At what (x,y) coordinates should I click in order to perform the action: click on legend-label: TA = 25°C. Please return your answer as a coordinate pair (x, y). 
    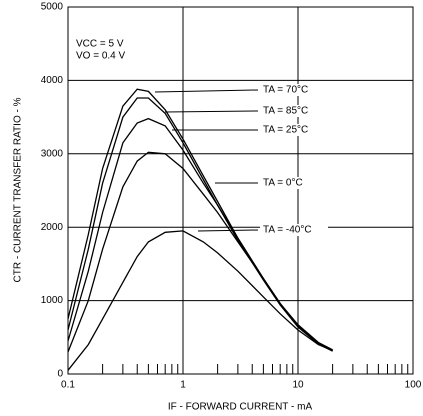
    Looking at the image, I should click on (285, 130).